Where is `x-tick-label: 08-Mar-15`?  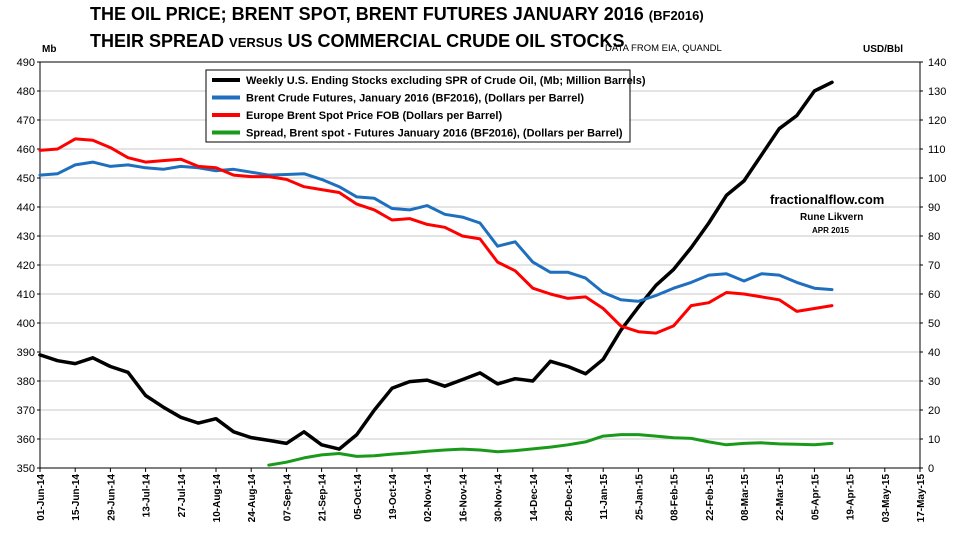 x-tick-label: 08-Mar-15 is located at coordinates (745, 497).